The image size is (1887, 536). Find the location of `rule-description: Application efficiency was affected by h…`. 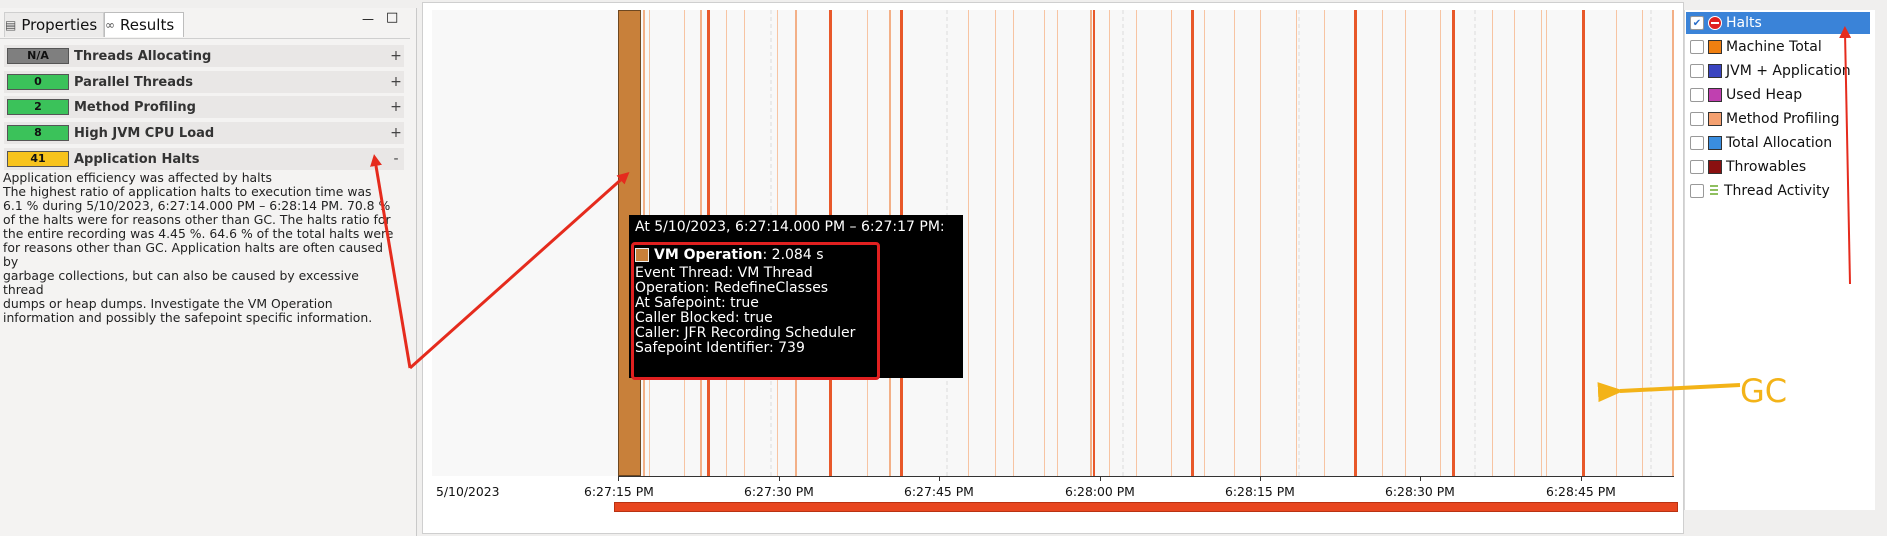

rule-description: Application efficiency was affected by h… is located at coordinates (198, 247).